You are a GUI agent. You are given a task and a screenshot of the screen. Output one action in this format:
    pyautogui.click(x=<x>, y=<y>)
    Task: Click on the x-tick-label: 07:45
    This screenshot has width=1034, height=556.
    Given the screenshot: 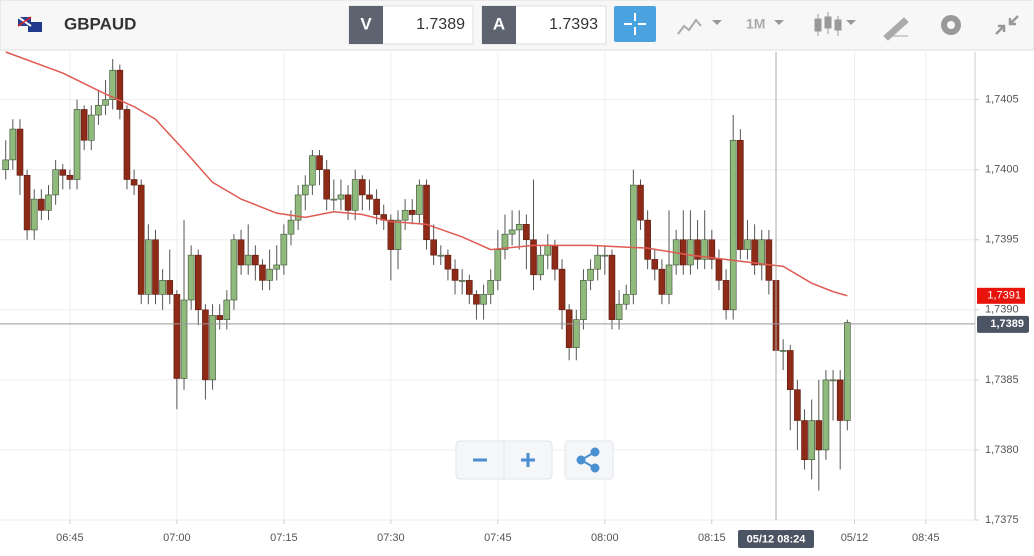 What is the action you would take?
    pyautogui.click(x=498, y=538)
    